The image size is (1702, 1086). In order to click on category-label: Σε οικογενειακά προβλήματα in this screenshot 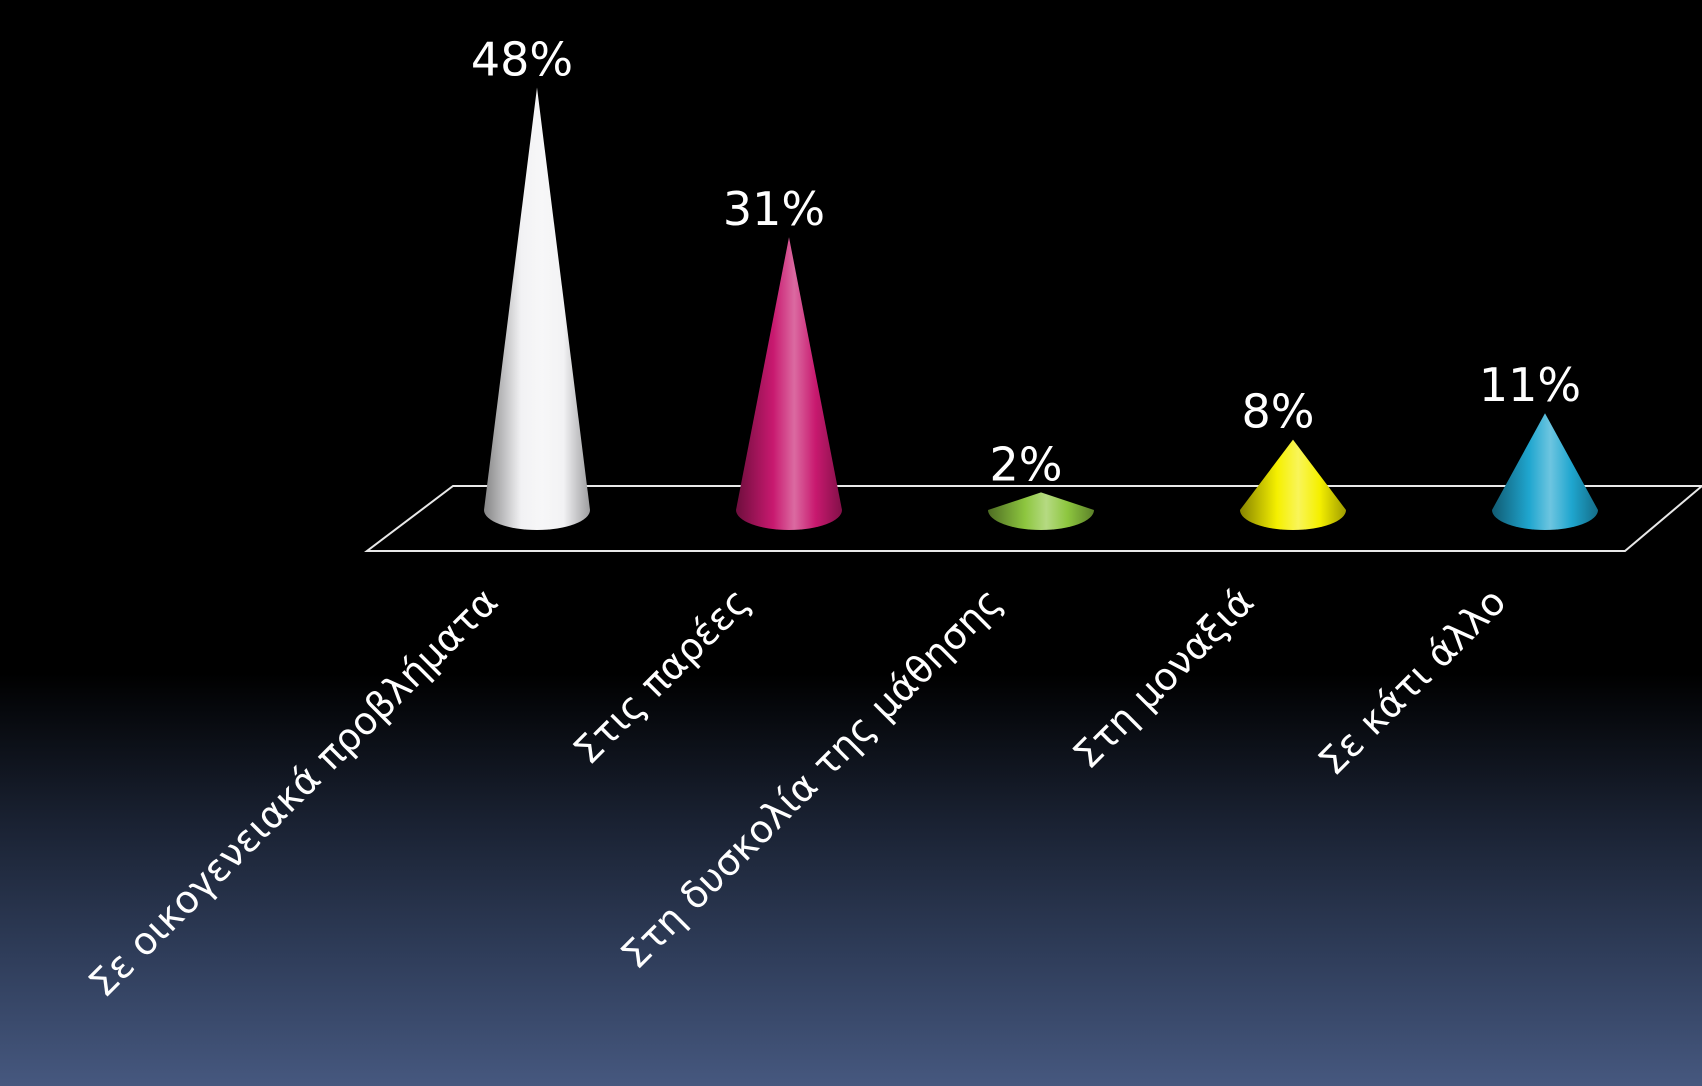, I will do `click(293, 792)`.